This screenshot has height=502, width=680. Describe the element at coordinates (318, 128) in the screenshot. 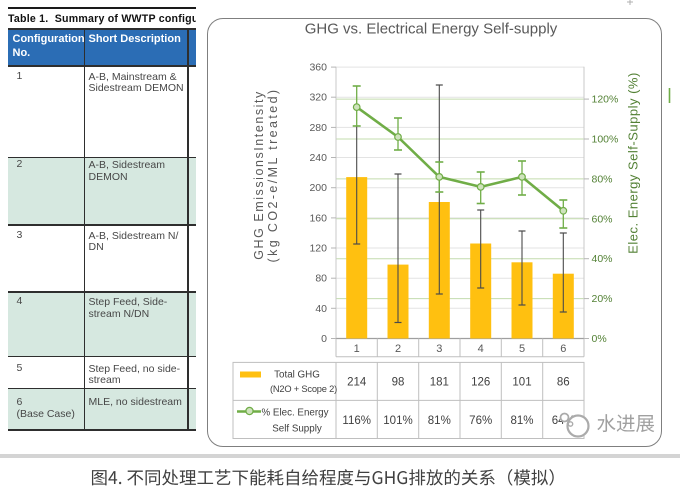

I see `svg-text: 280` at that location.